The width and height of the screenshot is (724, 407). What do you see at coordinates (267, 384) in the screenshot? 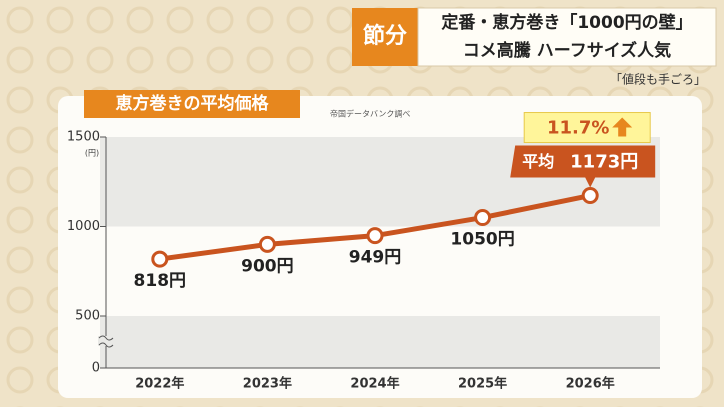
I see `x-tick-label: 2023年` at bounding box center [267, 384].